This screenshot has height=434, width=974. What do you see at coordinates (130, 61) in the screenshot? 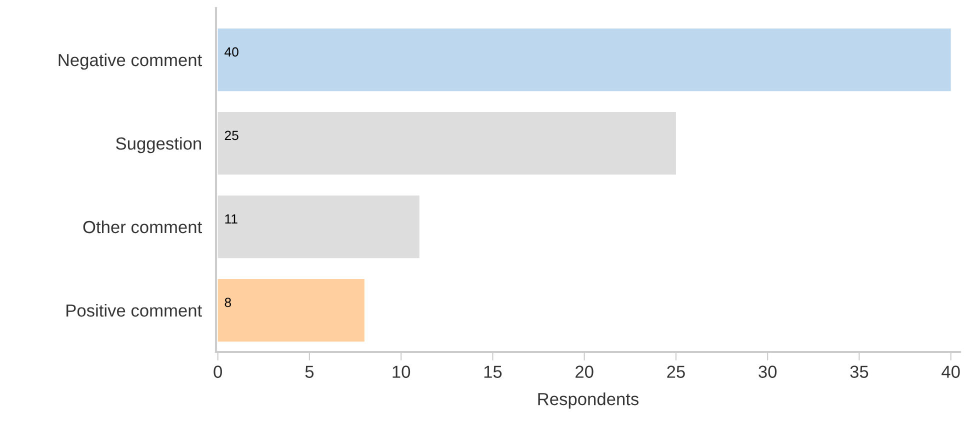
I see `y-tick-label: Negative comment` at bounding box center [130, 61].